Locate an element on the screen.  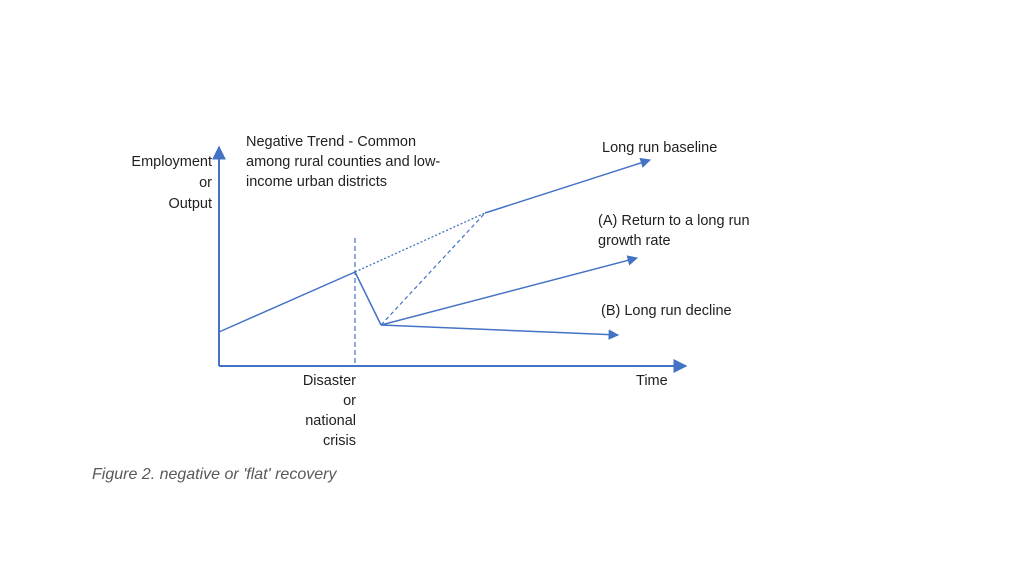
y-axis-label-line-2: or is located at coordinates (205, 183).